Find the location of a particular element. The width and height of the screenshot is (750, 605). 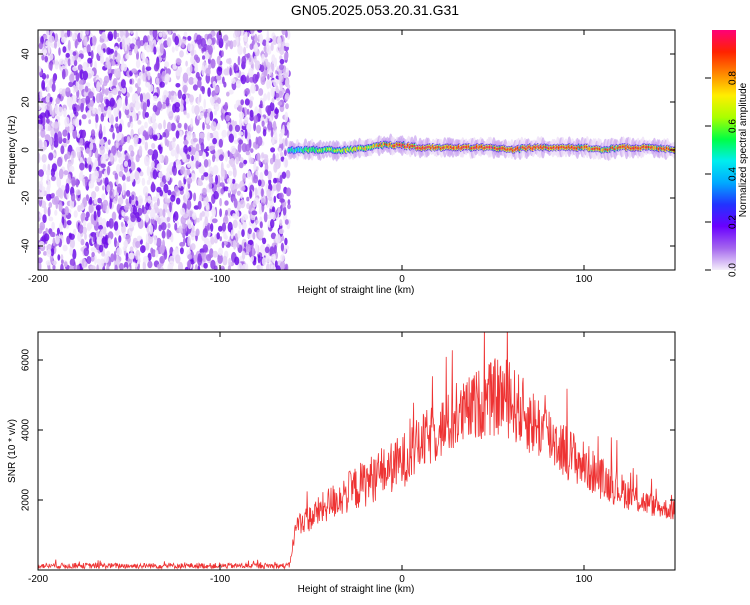

snr-x-label: Height of straight line (km) is located at coordinates (356, 589).